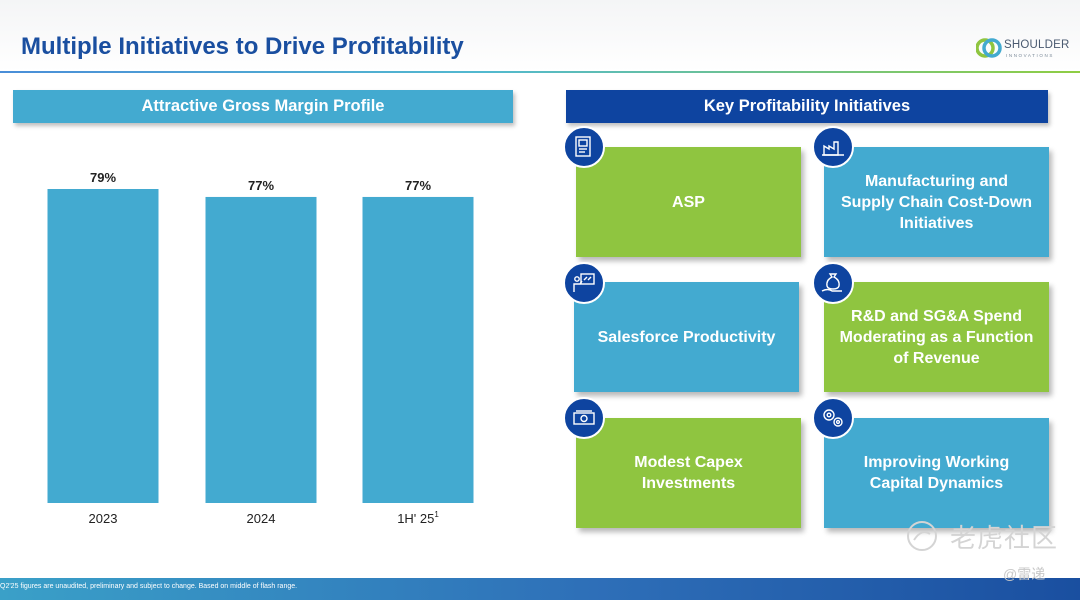 The height and width of the screenshot is (600, 1080). What do you see at coordinates (584, 147) in the screenshot?
I see `document-chart-icon` at bounding box center [584, 147].